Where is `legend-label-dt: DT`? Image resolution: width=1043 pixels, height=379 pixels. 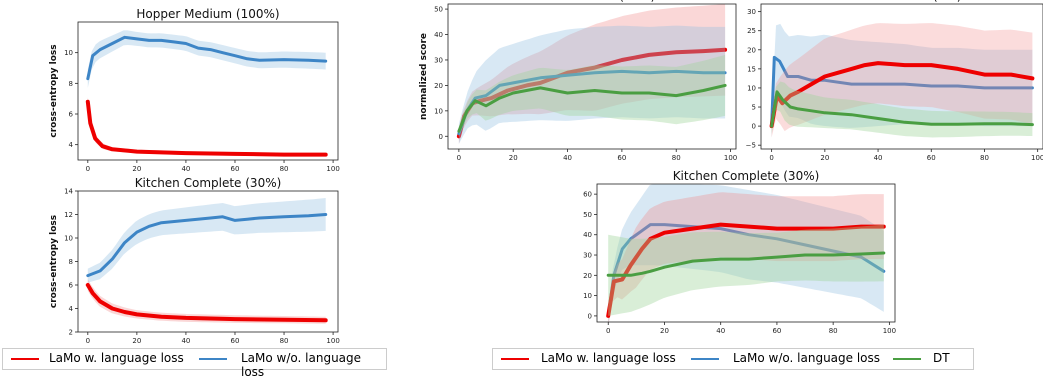 legend-label-dt: DT is located at coordinates (941, 358).